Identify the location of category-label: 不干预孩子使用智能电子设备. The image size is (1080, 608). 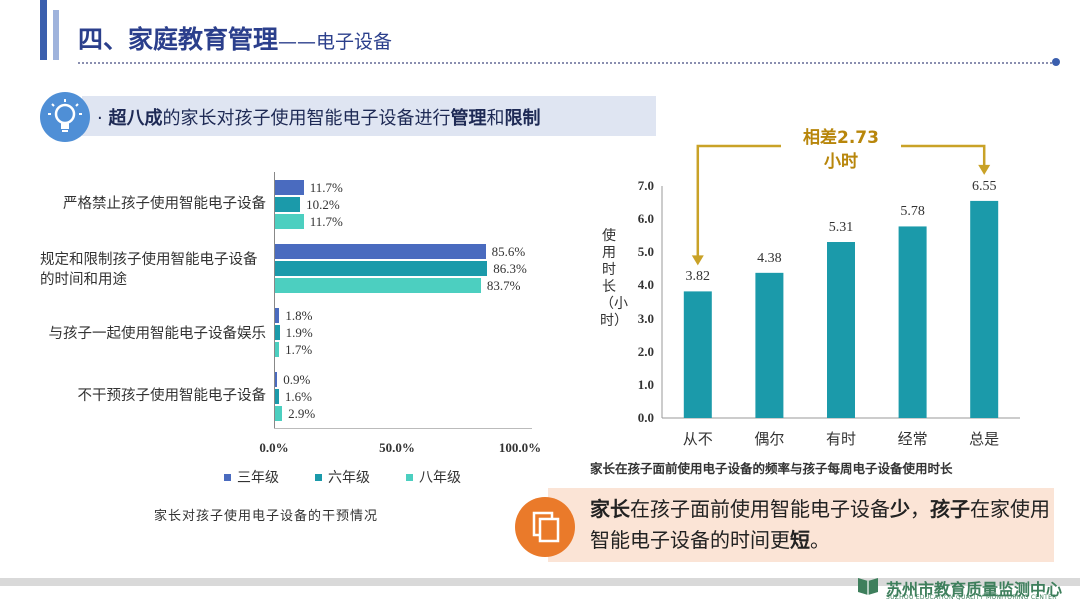
(172, 396).